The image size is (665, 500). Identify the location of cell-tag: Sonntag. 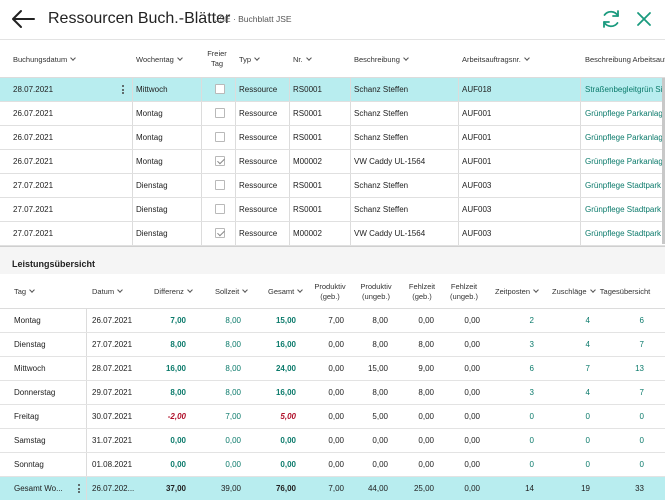
(29, 464).